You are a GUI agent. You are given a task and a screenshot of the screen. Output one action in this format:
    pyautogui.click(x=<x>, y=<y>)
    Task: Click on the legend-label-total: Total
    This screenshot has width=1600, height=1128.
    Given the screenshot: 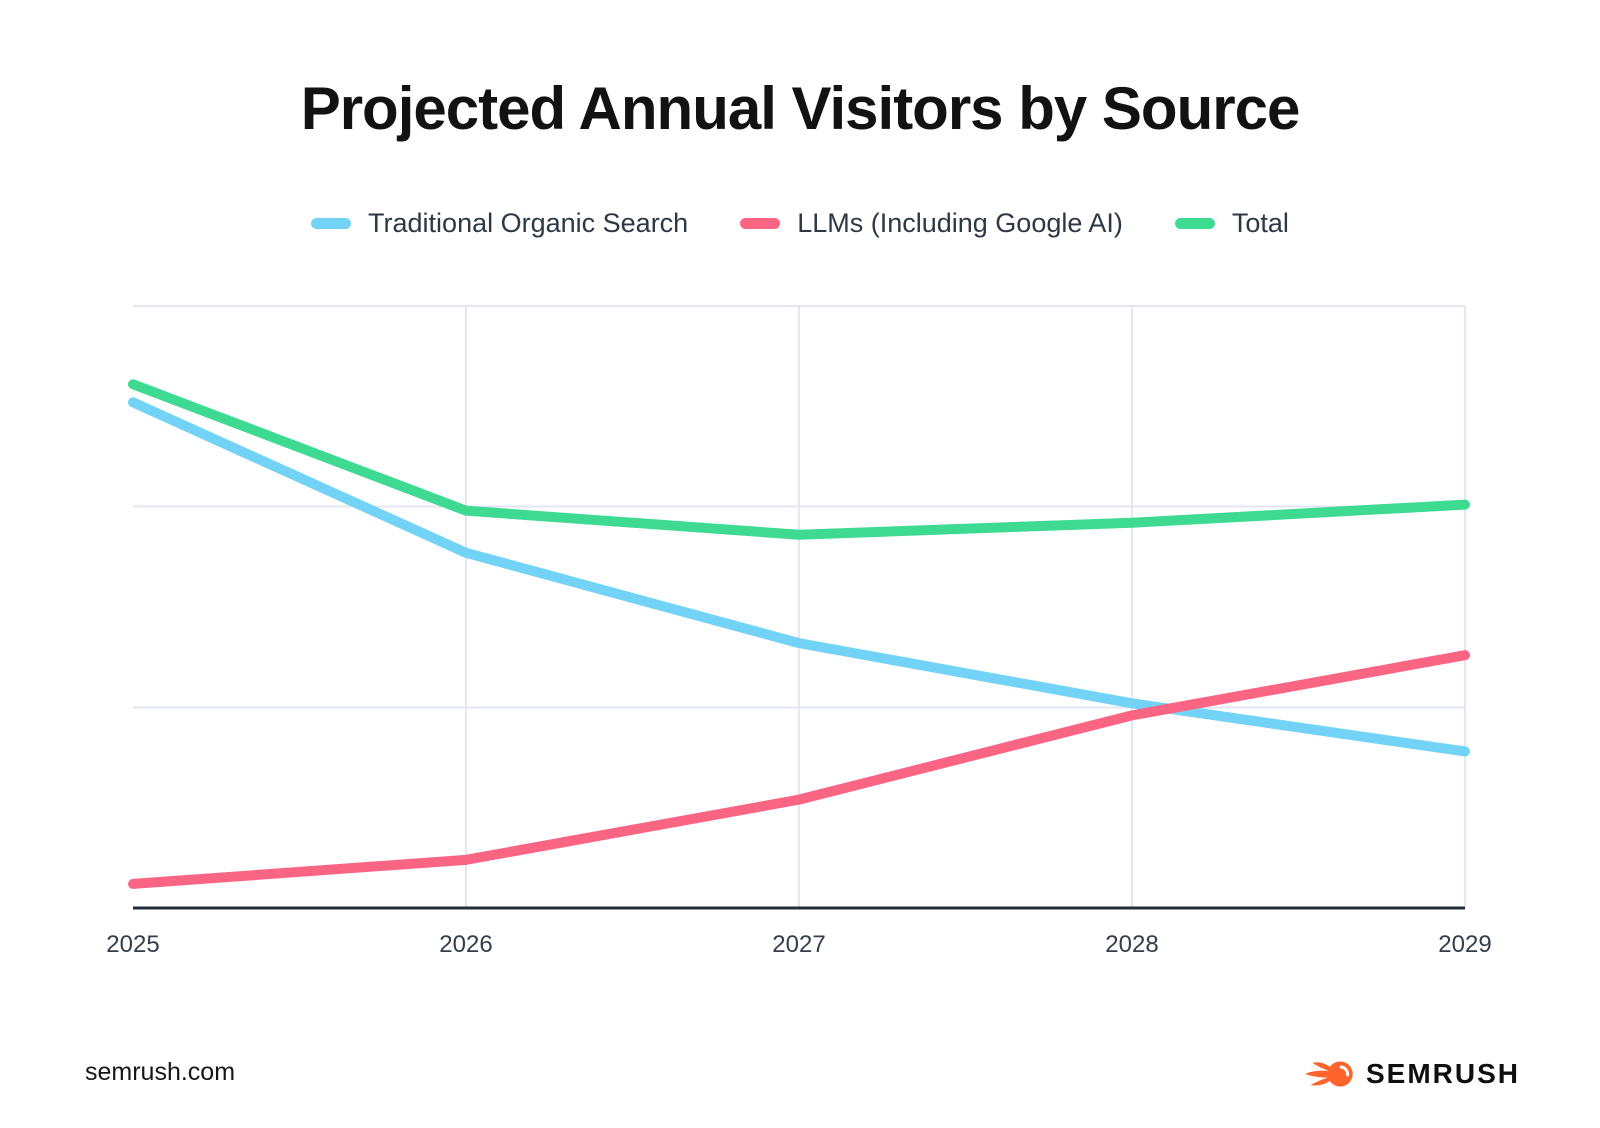 What is the action you would take?
    pyautogui.click(x=1260, y=223)
    